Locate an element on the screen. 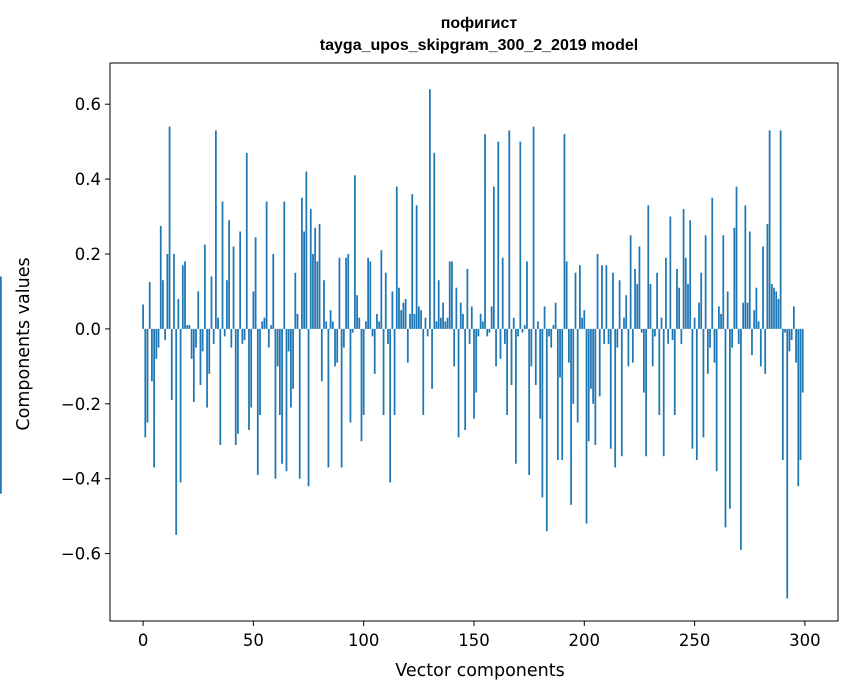 The width and height of the screenshot is (867, 696). y-axis-label: Components values is located at coordinates (24, 343).